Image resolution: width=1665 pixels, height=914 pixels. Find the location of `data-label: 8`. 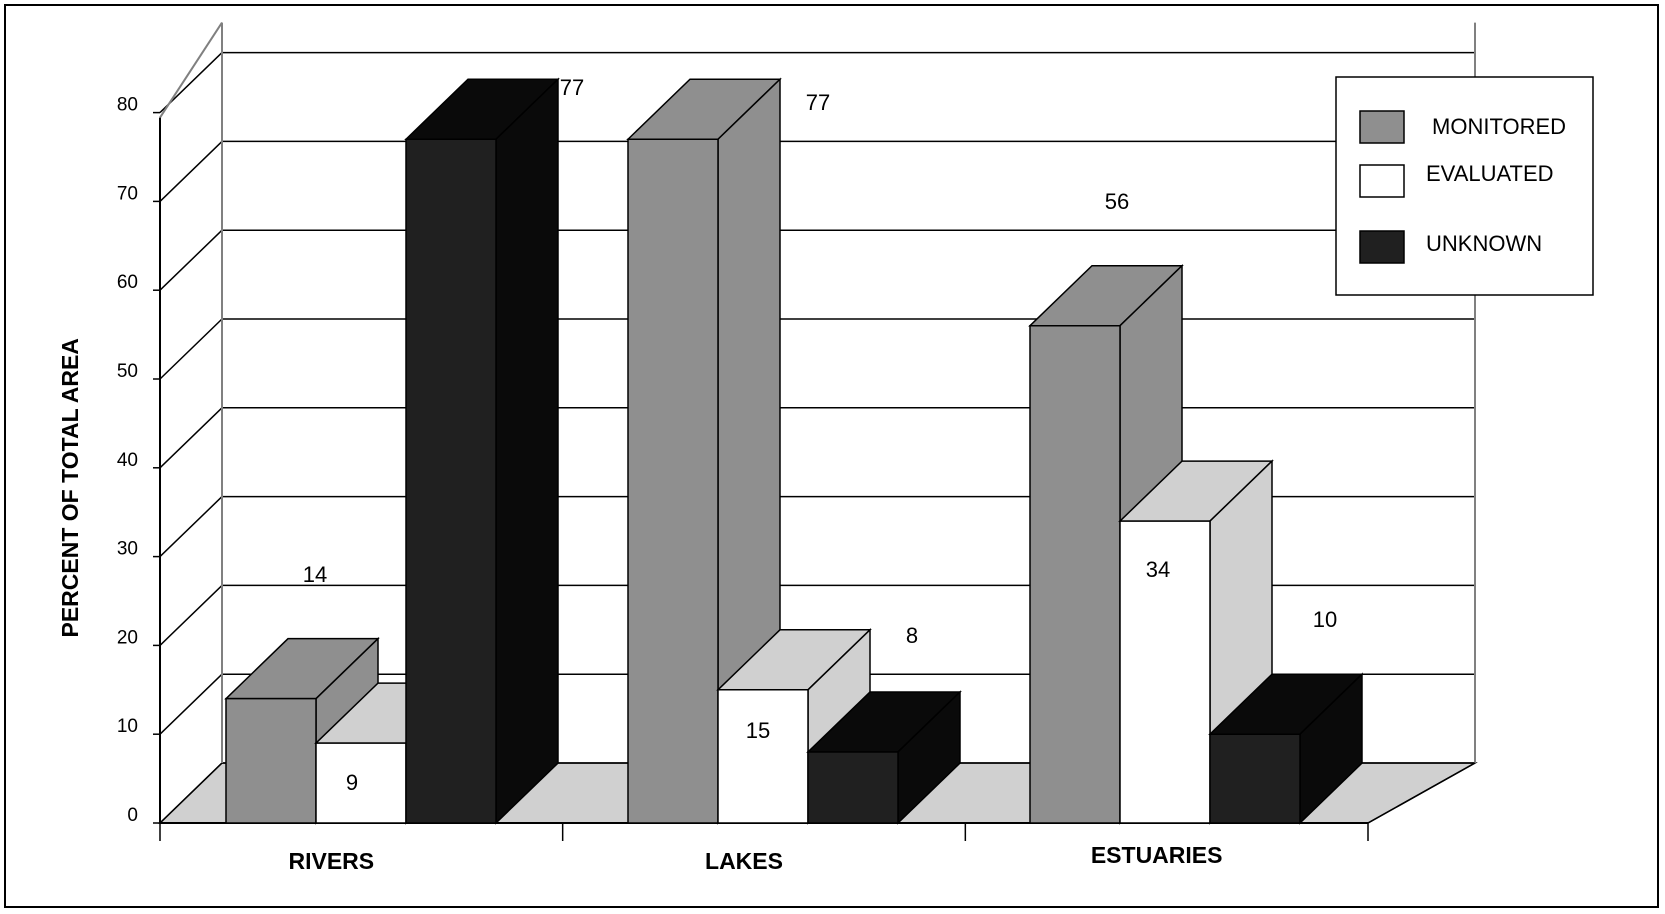

data-label: 8 is located at coordinates (912, 635).